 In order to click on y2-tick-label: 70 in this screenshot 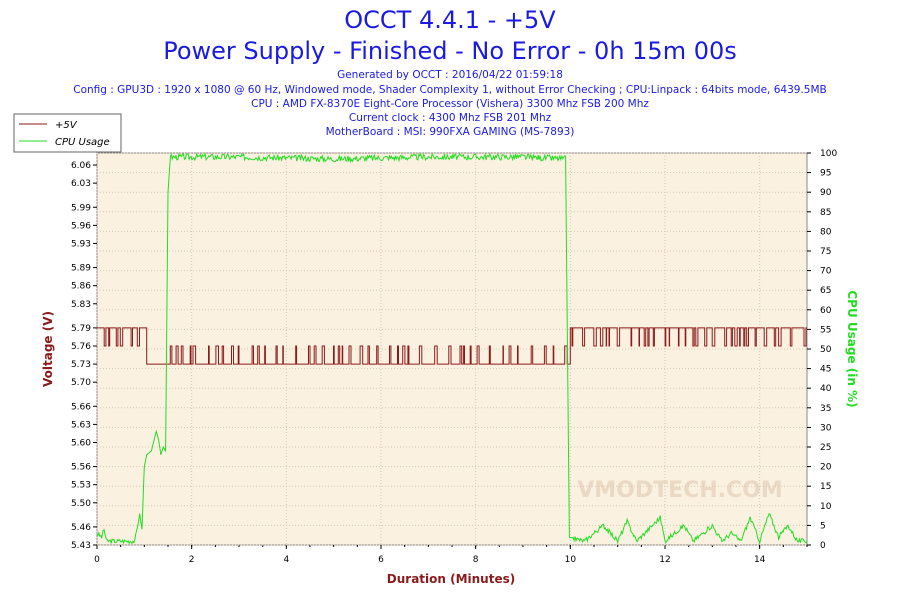, I will do `click(826, 272)`.